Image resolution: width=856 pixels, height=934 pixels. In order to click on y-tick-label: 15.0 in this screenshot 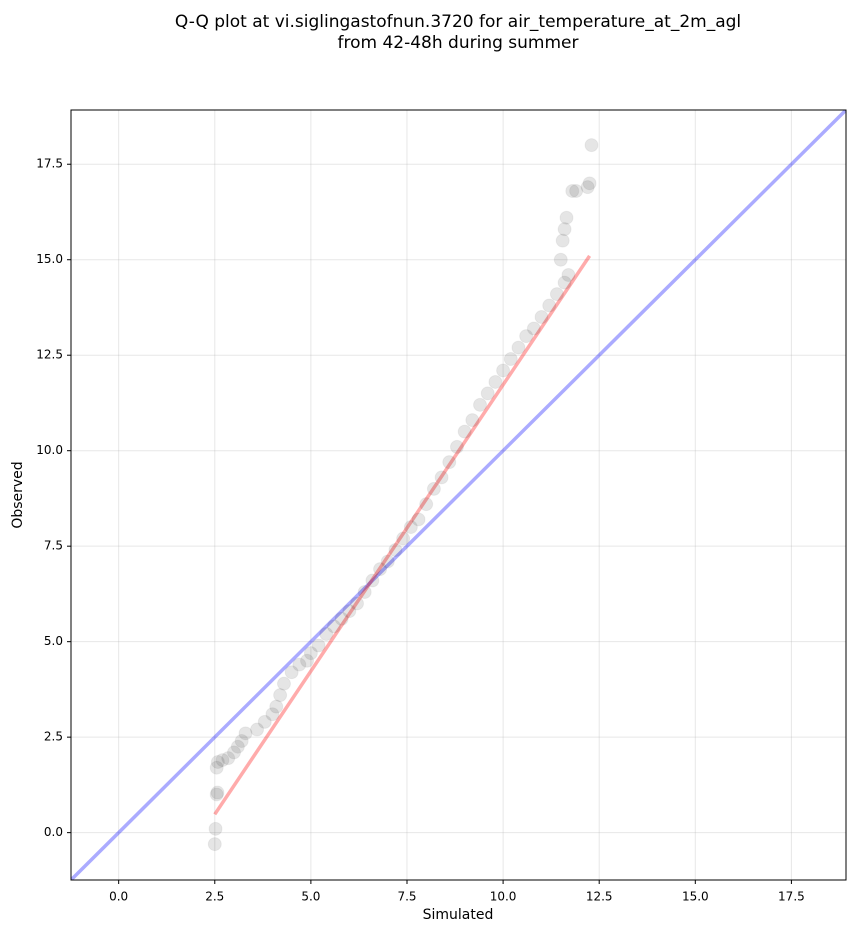, I will do `click(49, 259)`.